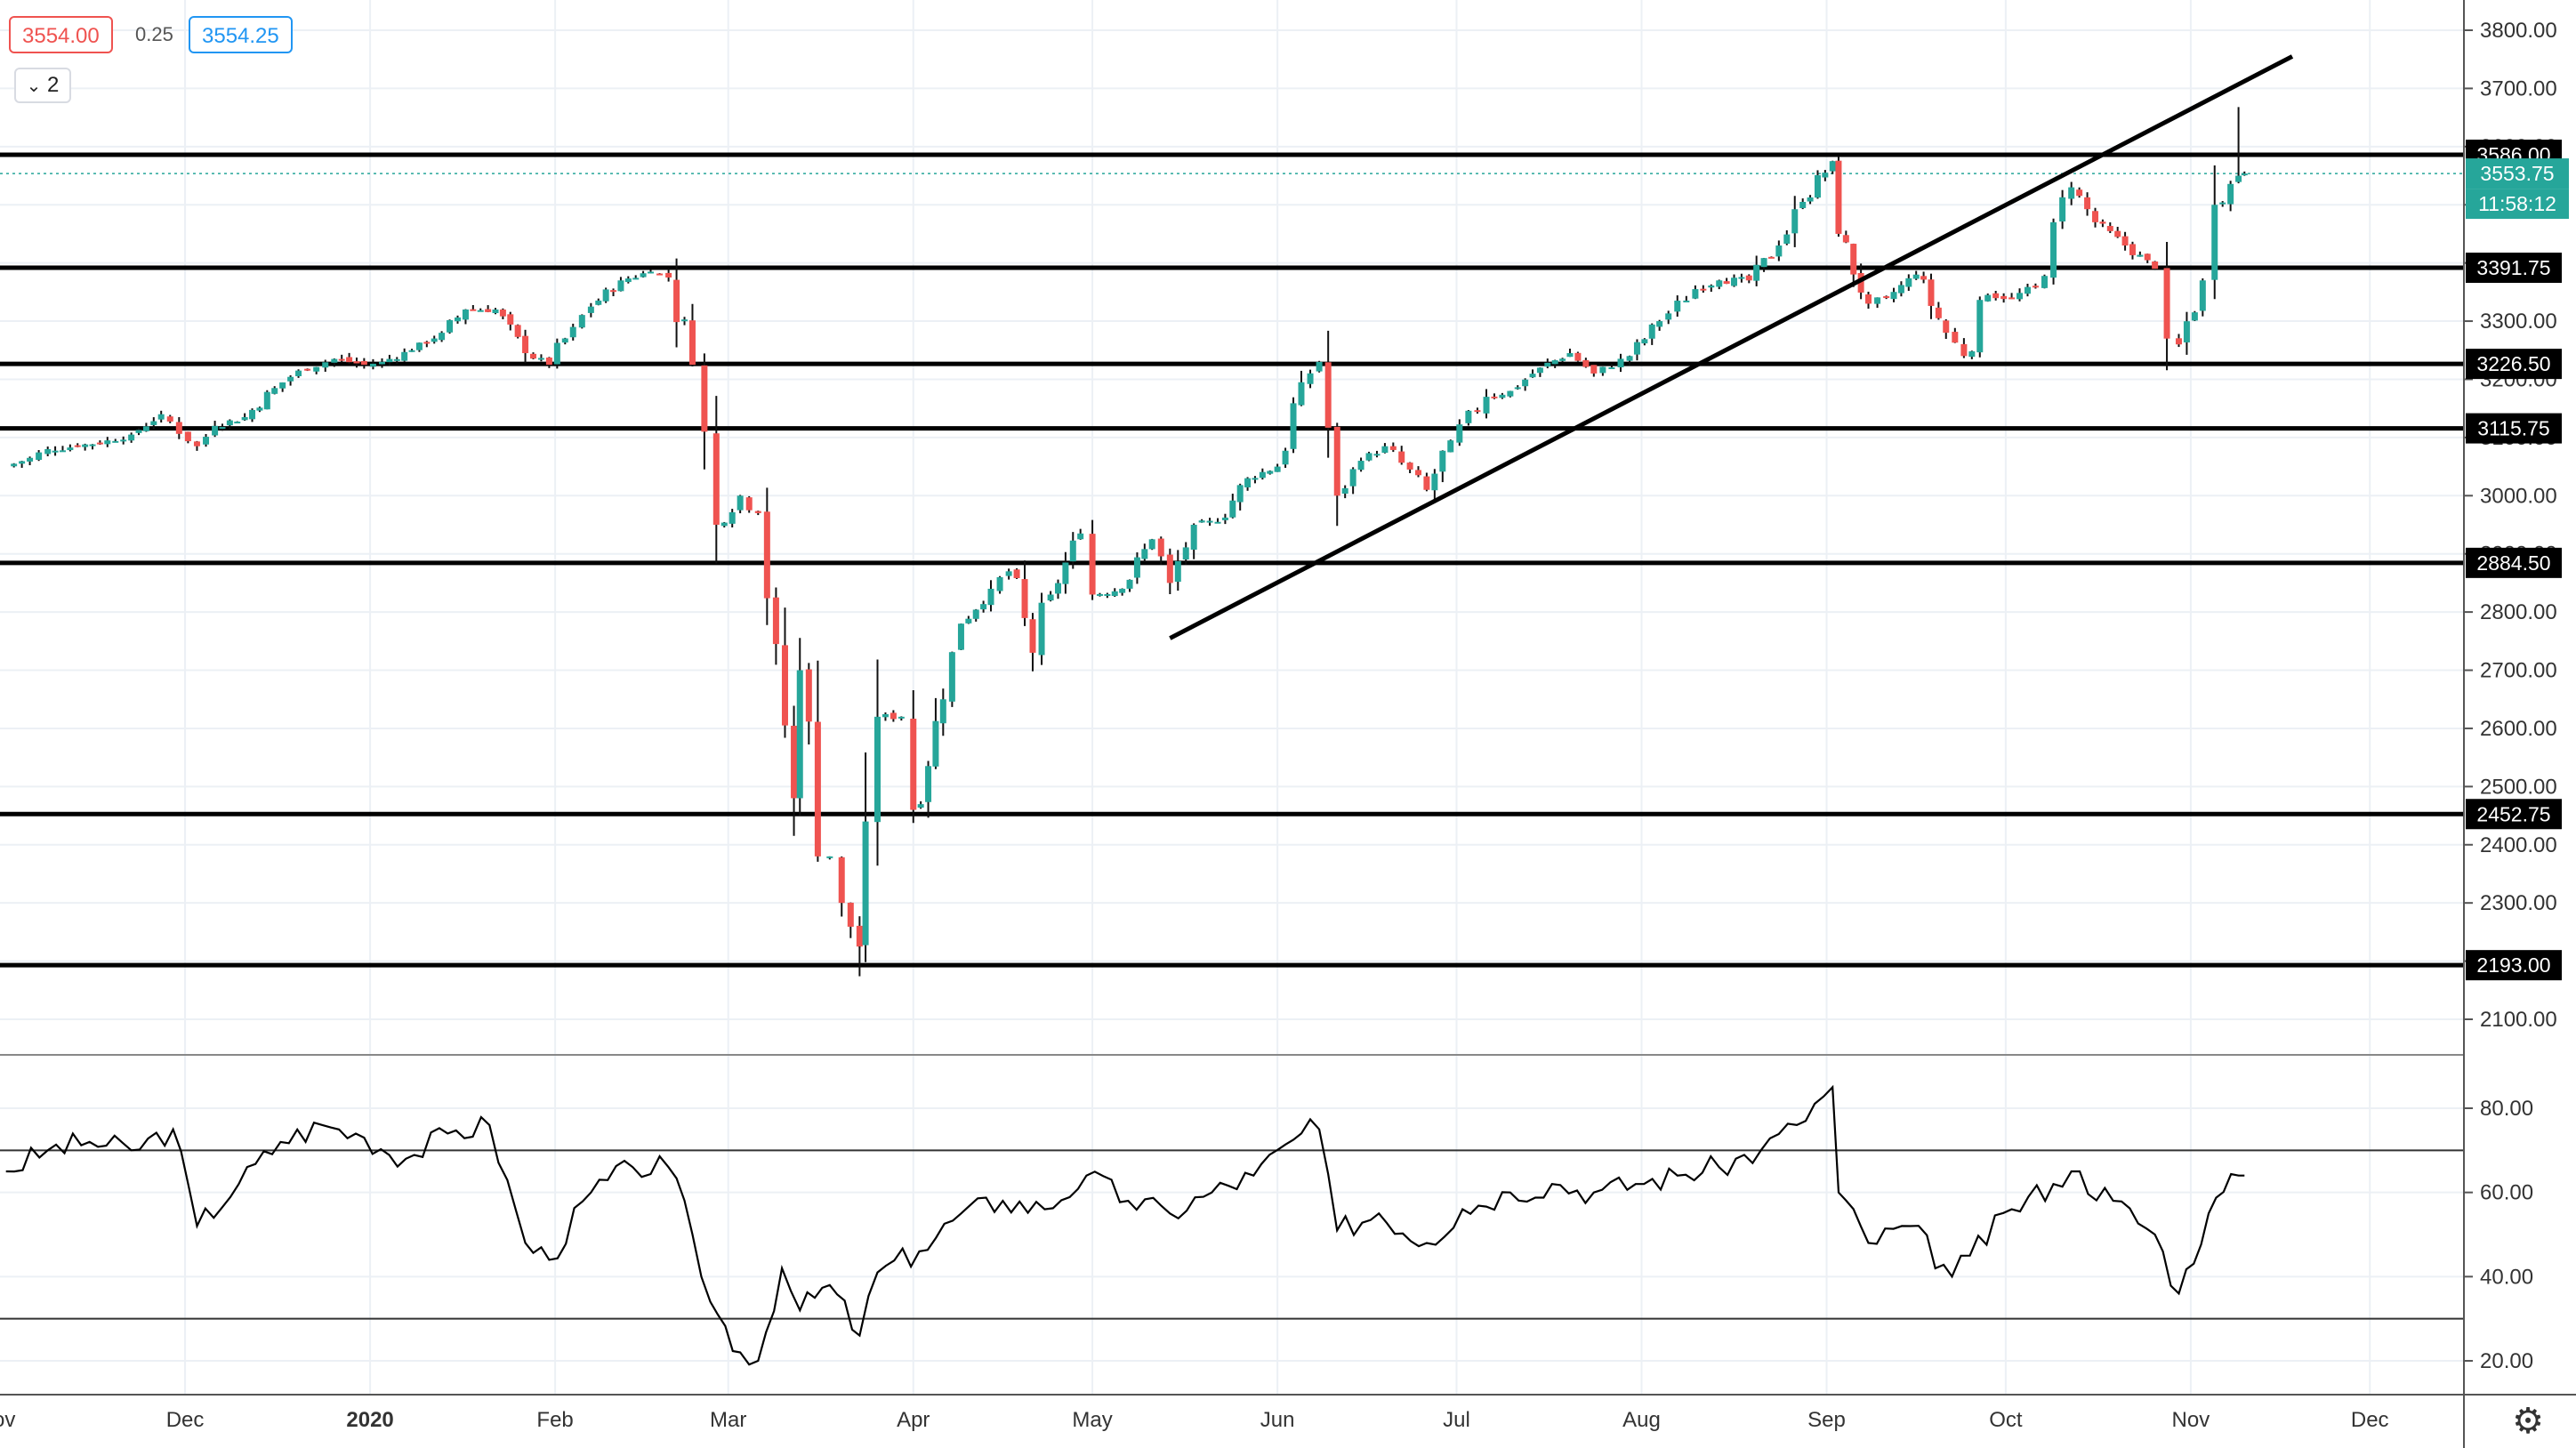 Image resolution: width=2576 pixels, height=1448 pixels. What do you see at coordinates (61, 34) in the screenshot?
I see `bid-price-box: 3554.00` at bounding box center [61, 34].